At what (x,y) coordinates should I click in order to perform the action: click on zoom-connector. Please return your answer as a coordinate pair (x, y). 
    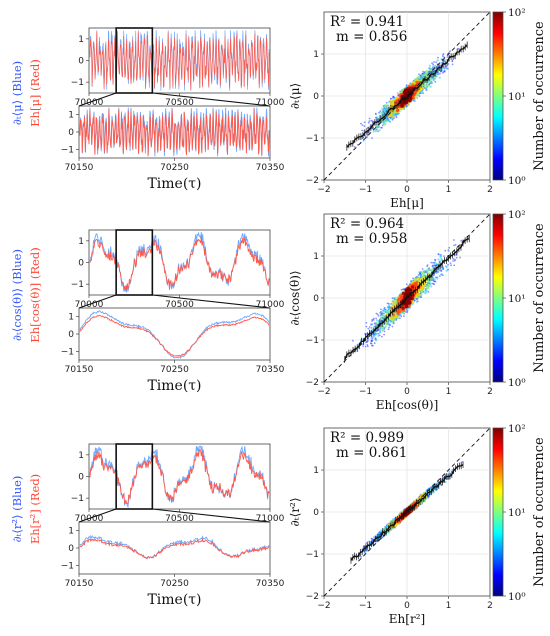
    Looking at the image, I should click on (211, 99).